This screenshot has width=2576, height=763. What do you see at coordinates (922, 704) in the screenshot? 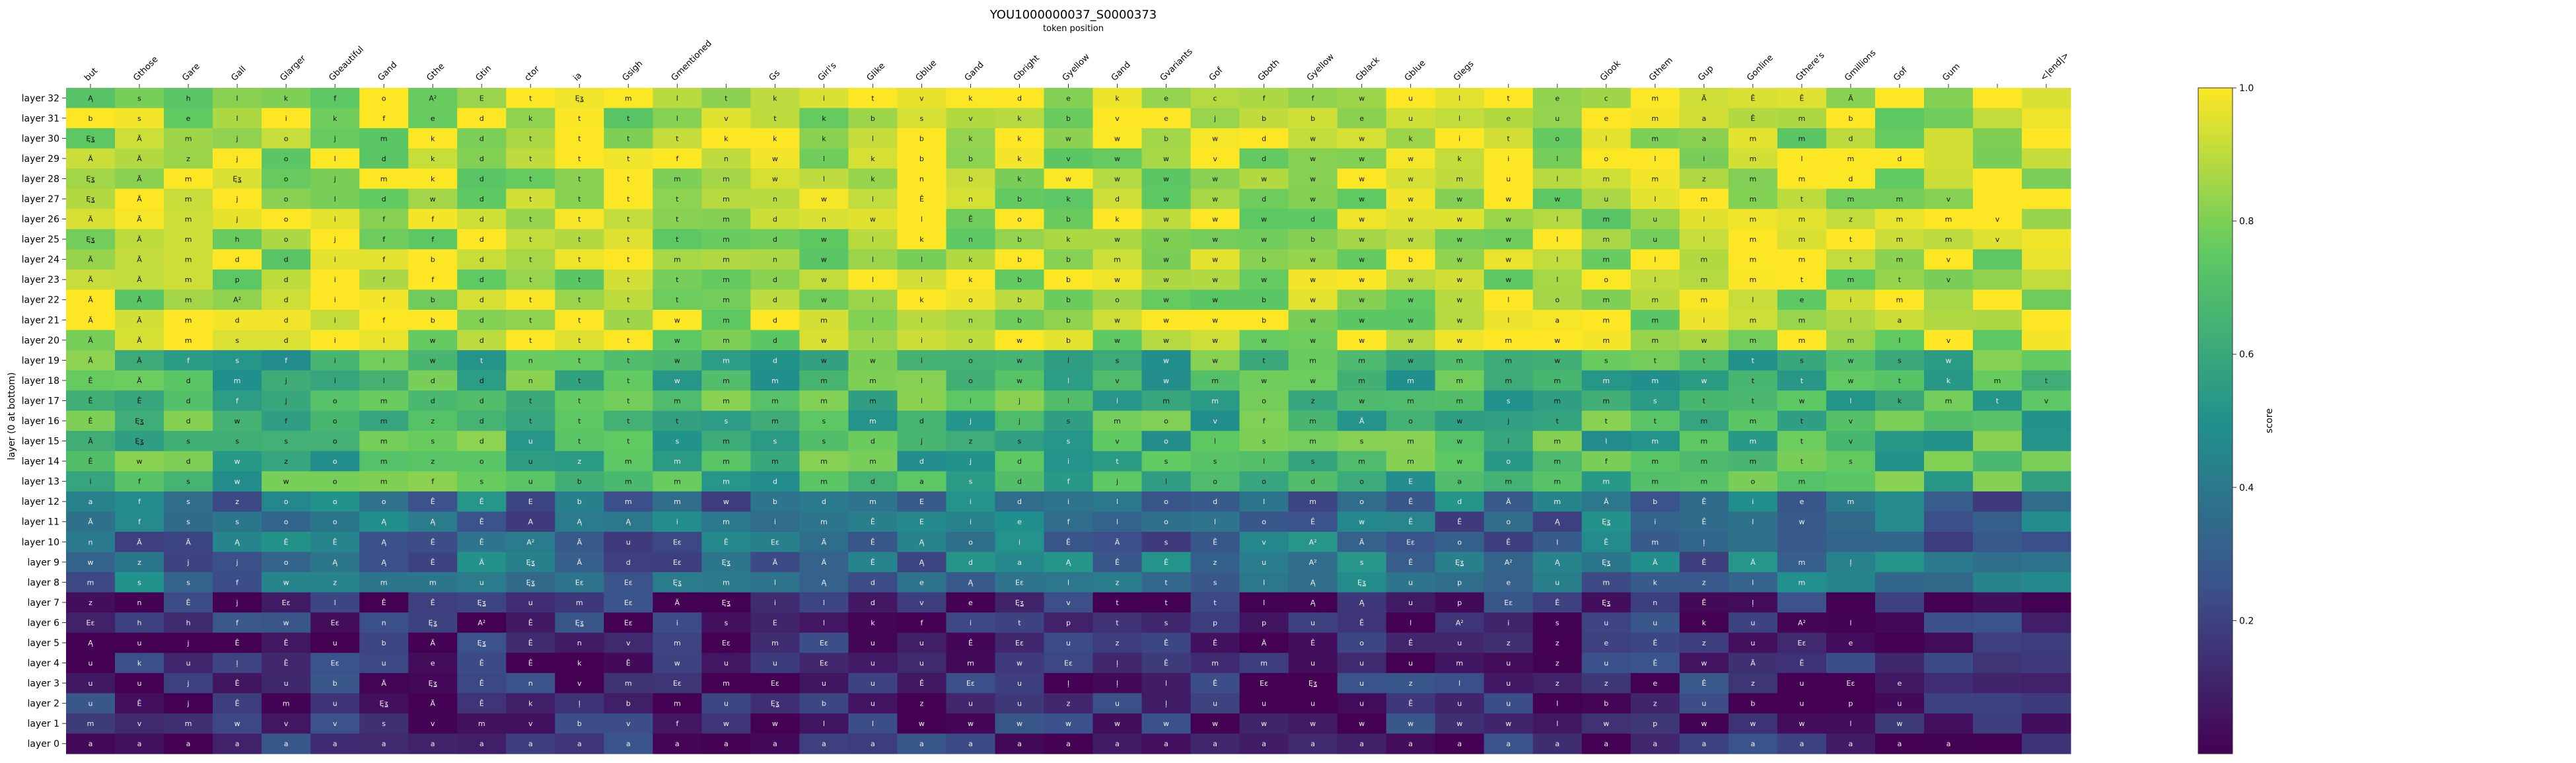
I see `cell-token-label: z` at bounding box center [922, 704].